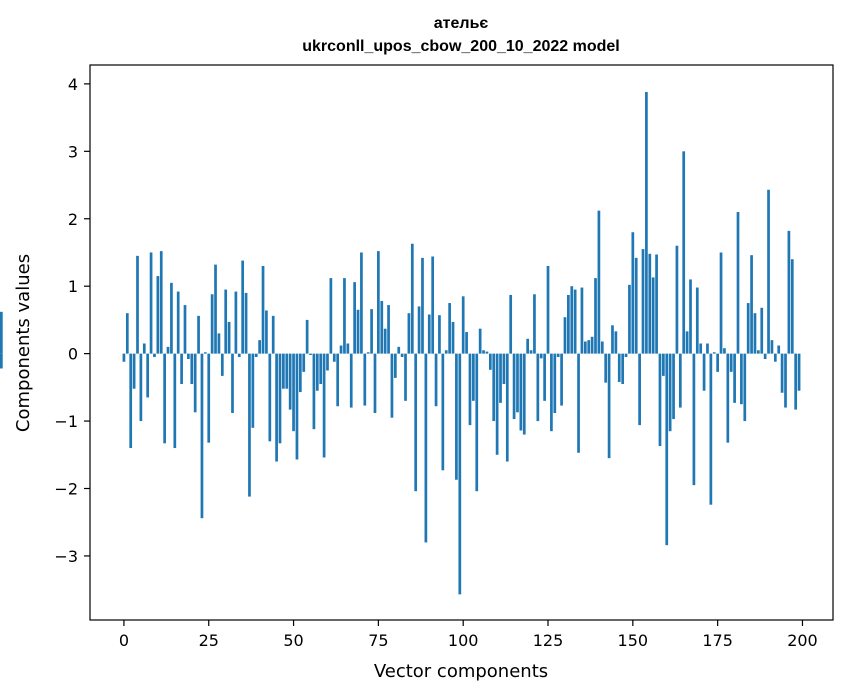 This screenshot has height=696, width=847. I want to click on y-axis-label: Components values, so click(23, 343).